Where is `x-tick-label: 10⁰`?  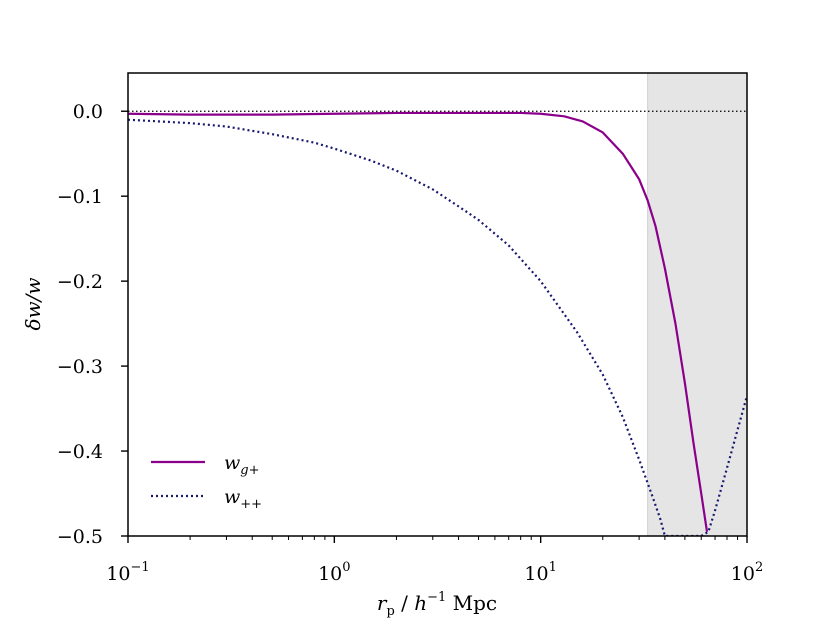
x-tick-label: 10⁰ is located at coordinates (334, 572).